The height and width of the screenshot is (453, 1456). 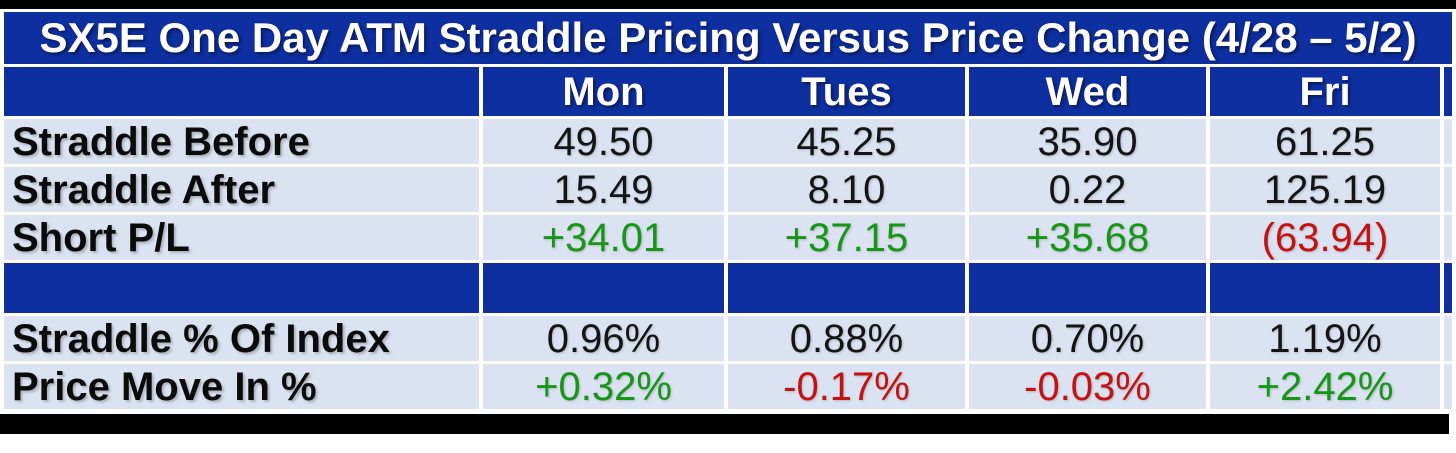 What do you see at coordinates (1325, 386) in the screenshot?
I see `cell-value: +2.42%` at bounding box center [1325, 386].